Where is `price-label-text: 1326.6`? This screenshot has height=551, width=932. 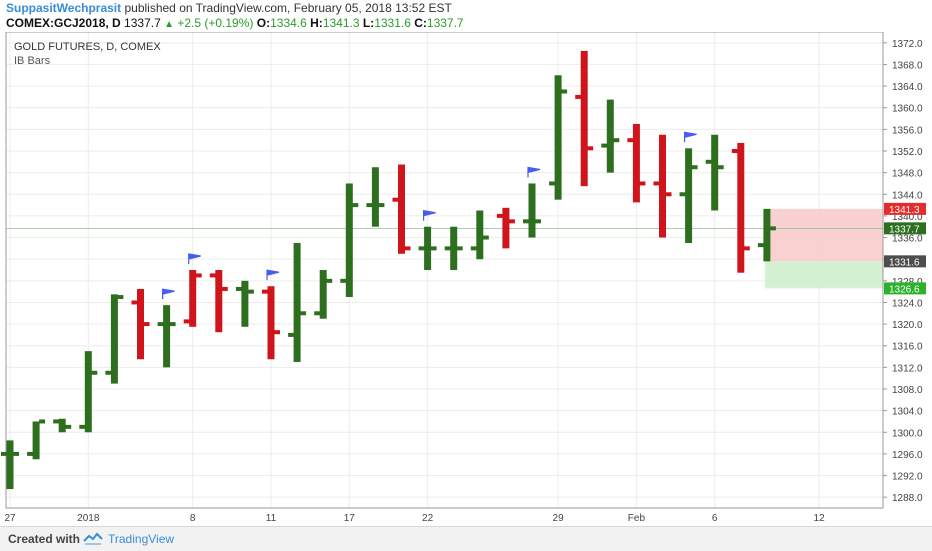
price-label-text: 1326.6 is located at coordinates (904, 289).